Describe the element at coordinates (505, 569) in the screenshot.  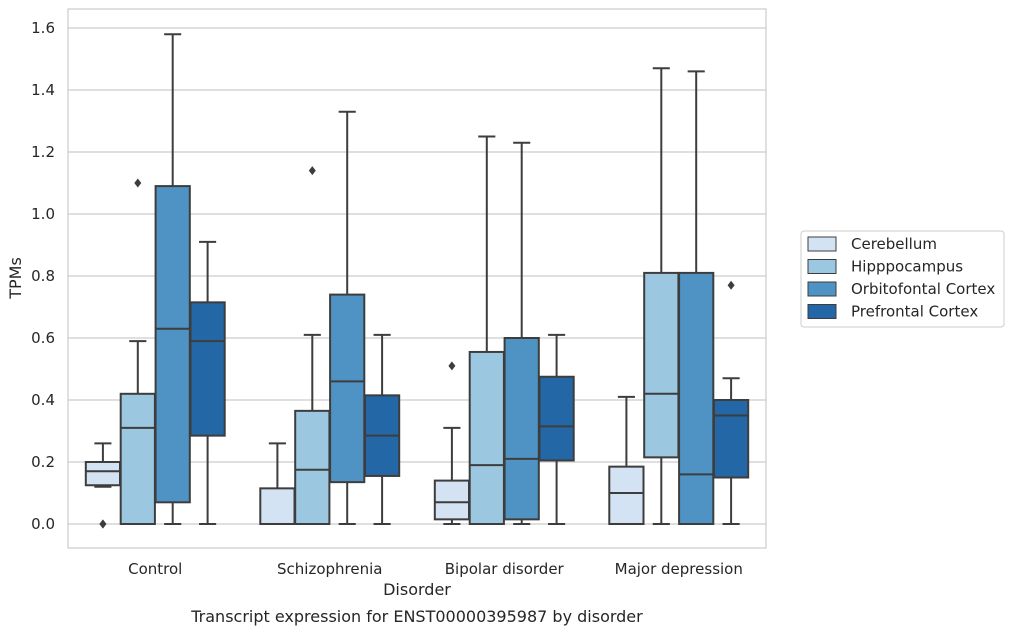
I see `x-tick-label: Bipolar disorder` at that location.